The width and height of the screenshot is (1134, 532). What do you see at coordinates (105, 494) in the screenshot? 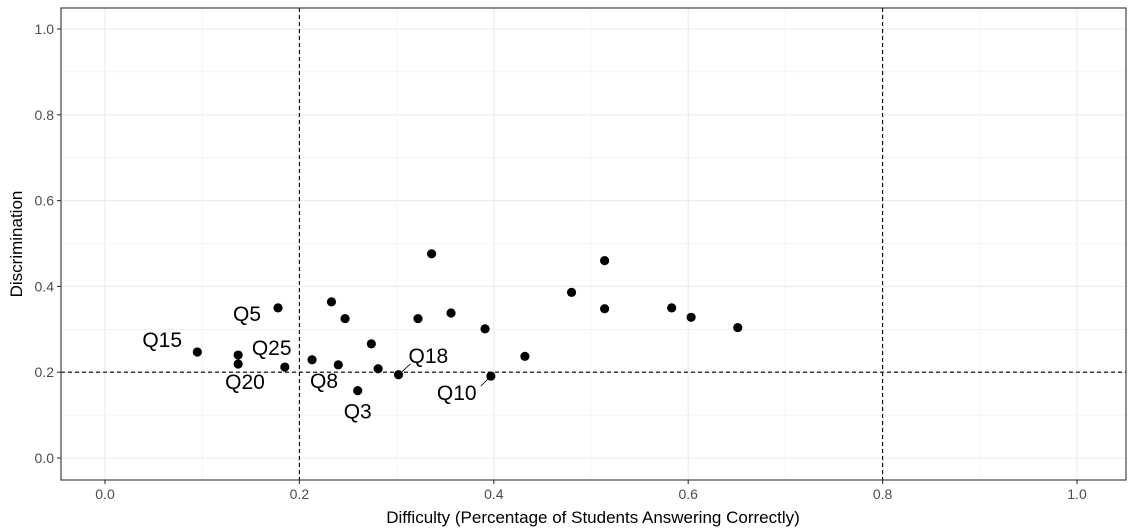
I see `x-tick-label: 0.0` at bounding box center [105, 494].